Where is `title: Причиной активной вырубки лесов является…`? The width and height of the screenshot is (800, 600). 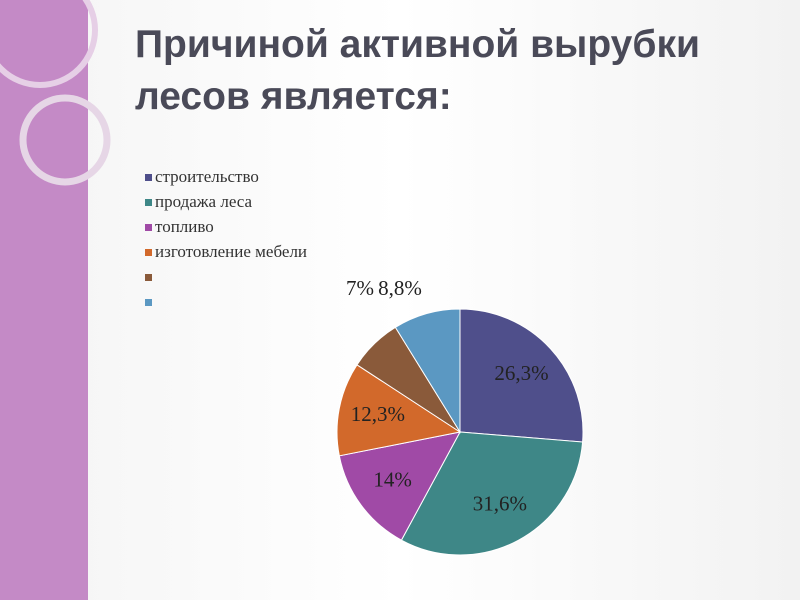
title: Причиной активной вырубки лесов является… is located at coordinates (423, 70).